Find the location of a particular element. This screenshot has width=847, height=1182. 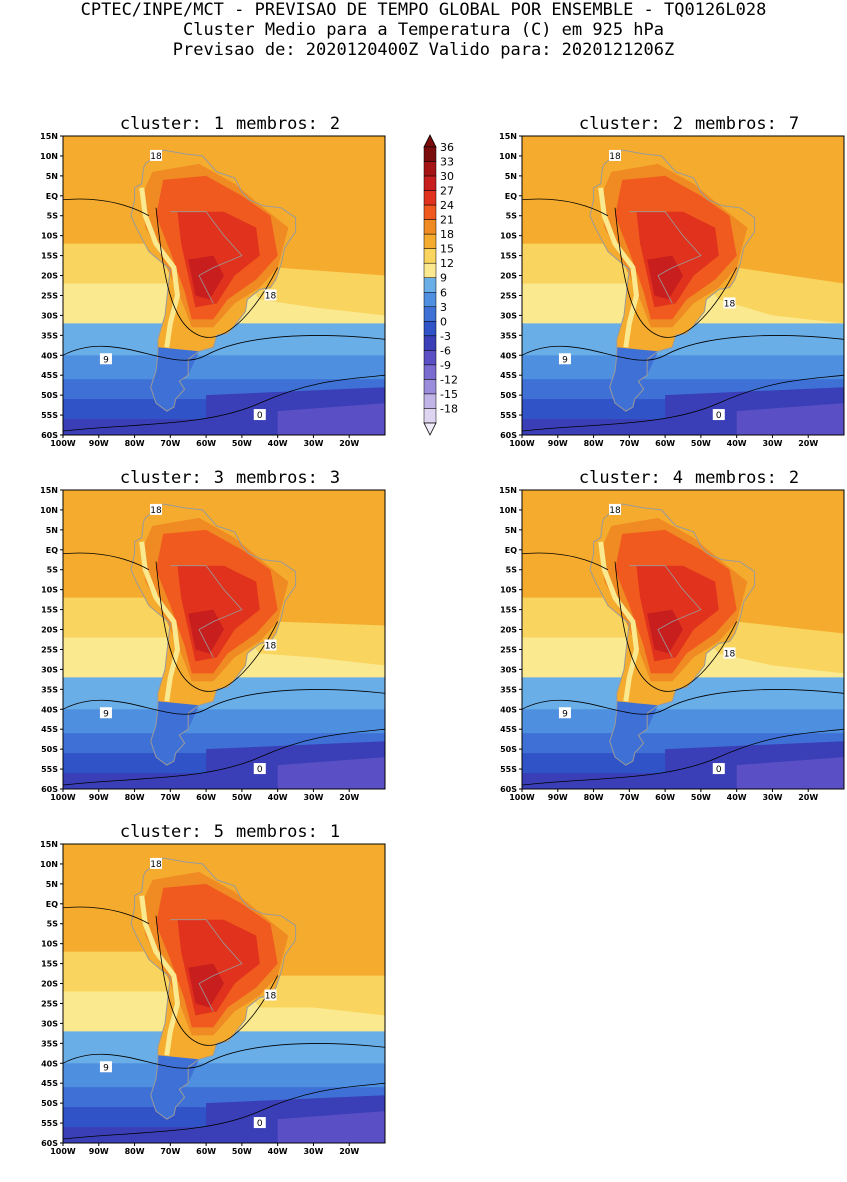

colorbar-tick-label: 33 is located at coordinates (447, 162).